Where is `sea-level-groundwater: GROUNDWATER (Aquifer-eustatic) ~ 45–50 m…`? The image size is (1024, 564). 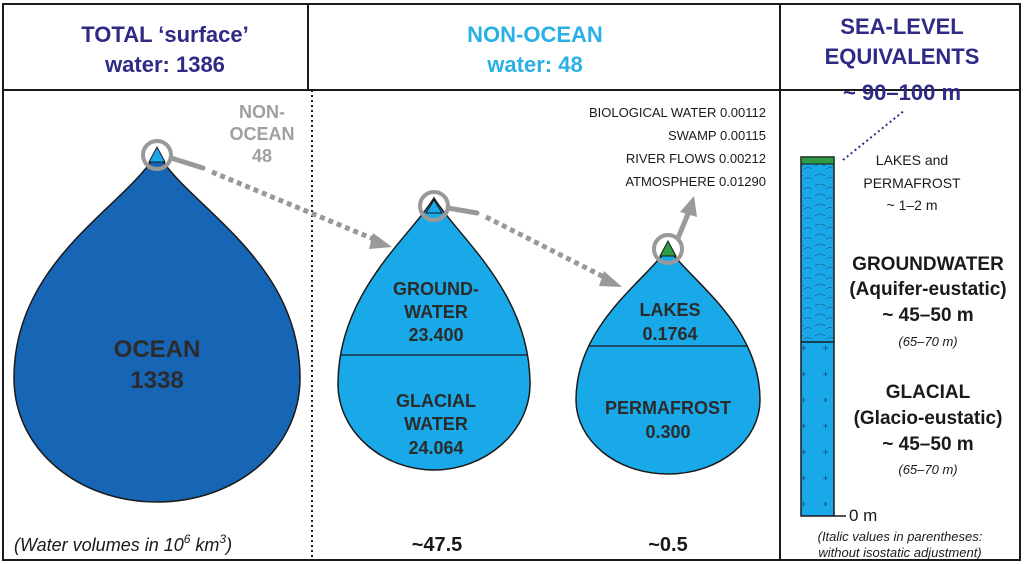
sea-level-groundwater: GROUNDWATER (Aquifer-eustatic) ~ 45–50 m… is located at coordinates (927, 301).